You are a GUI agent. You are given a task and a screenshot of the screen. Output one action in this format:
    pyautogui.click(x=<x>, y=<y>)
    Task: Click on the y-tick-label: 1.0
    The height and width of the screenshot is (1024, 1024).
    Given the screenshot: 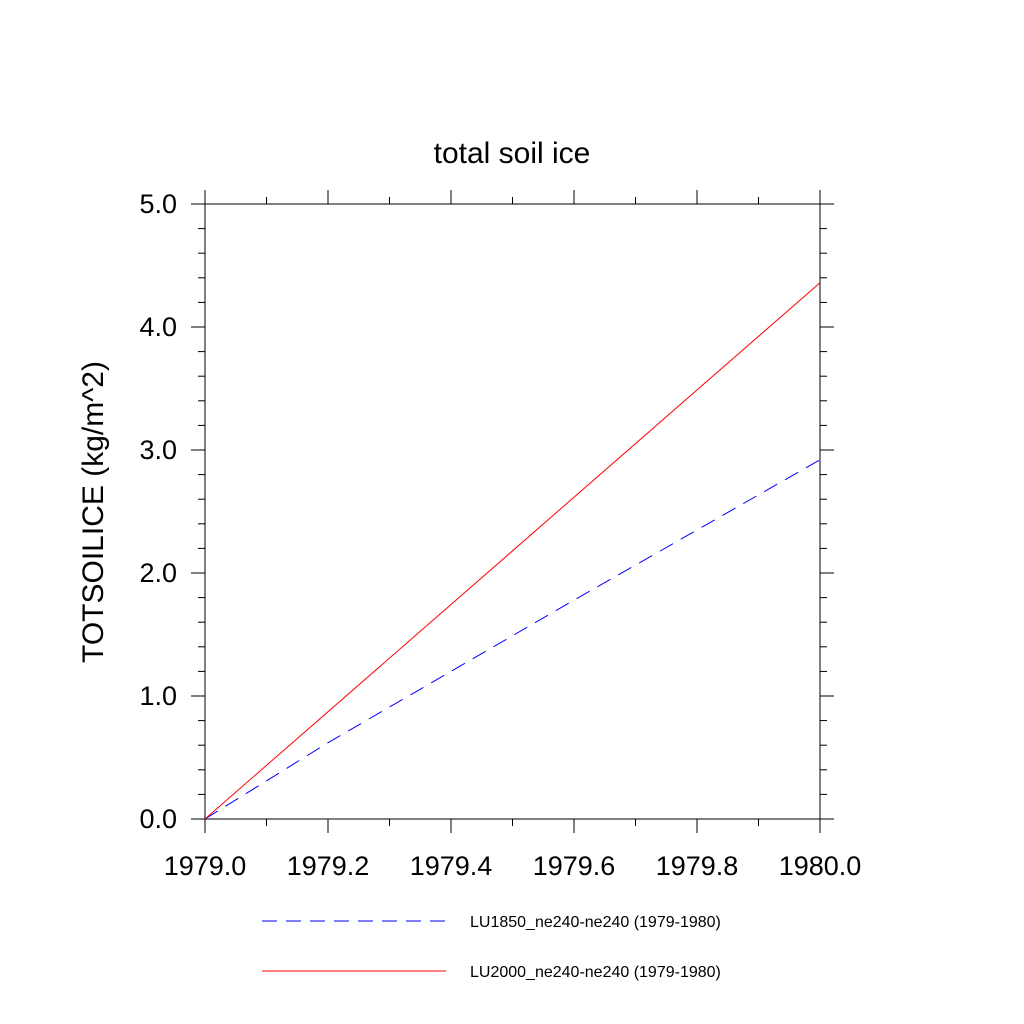 What is the action you would take?
    pyautogui.click(x=158, y=696)
    